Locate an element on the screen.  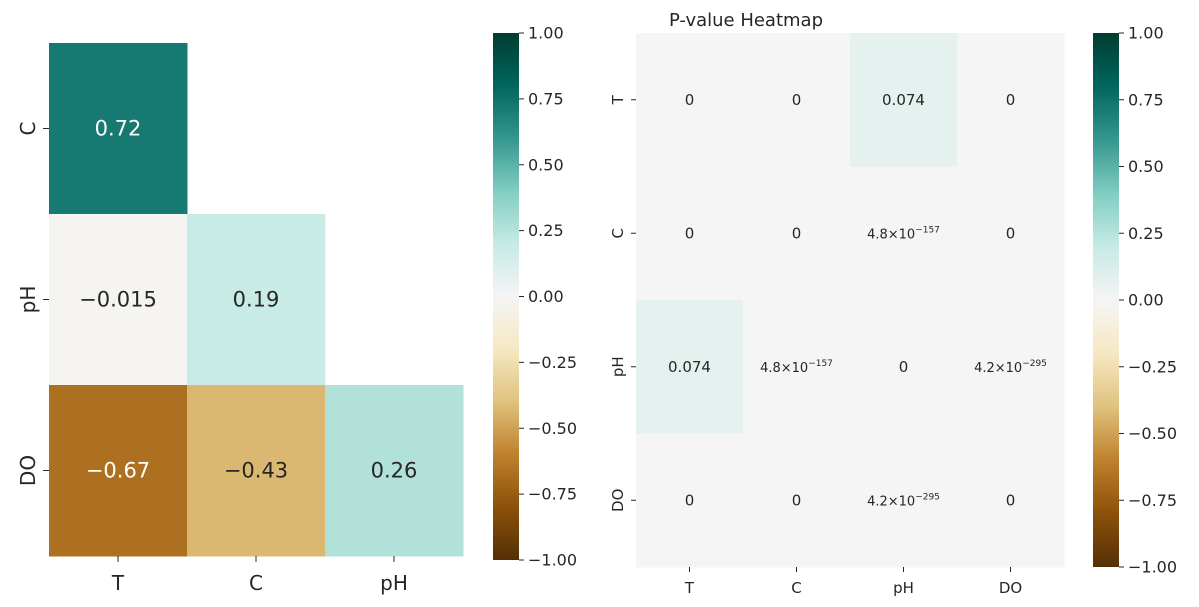
pvalue-heatmap-title: P-value Heatmap is located at coordinates (746, 20).